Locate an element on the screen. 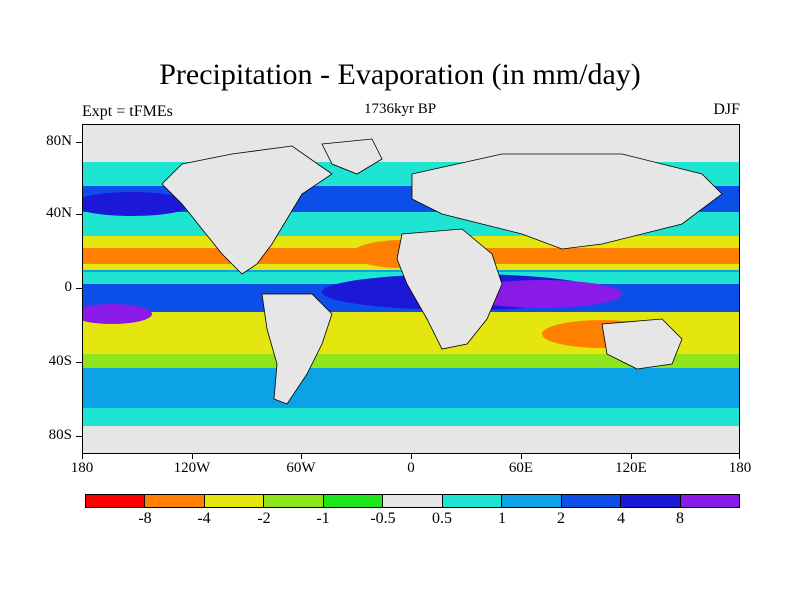 The height and width of the screenshot is (600, 800). colorbar-label: 0.5 is located at coordinates (442, 518).